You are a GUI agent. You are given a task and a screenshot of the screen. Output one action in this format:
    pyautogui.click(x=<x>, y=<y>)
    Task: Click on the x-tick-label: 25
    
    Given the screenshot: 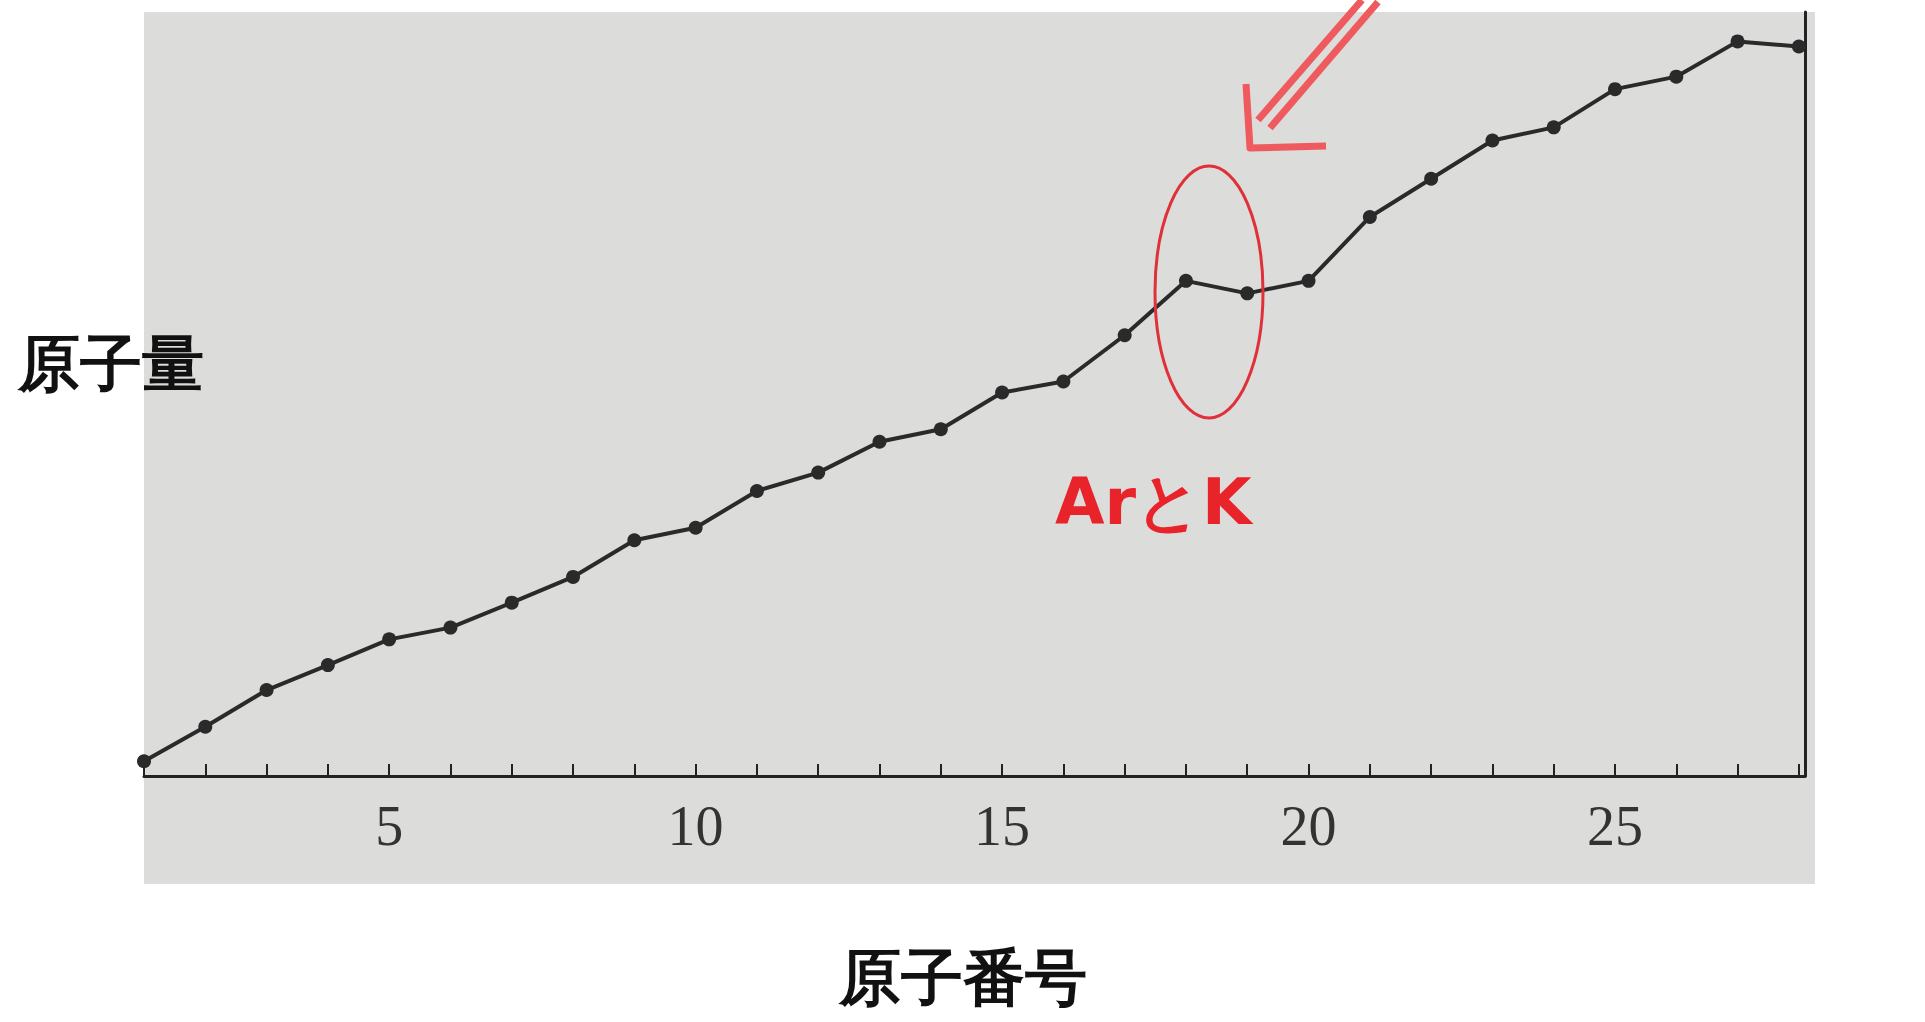 What is the action you would take?
    pyautogui.click(x=1615, y=826)
    